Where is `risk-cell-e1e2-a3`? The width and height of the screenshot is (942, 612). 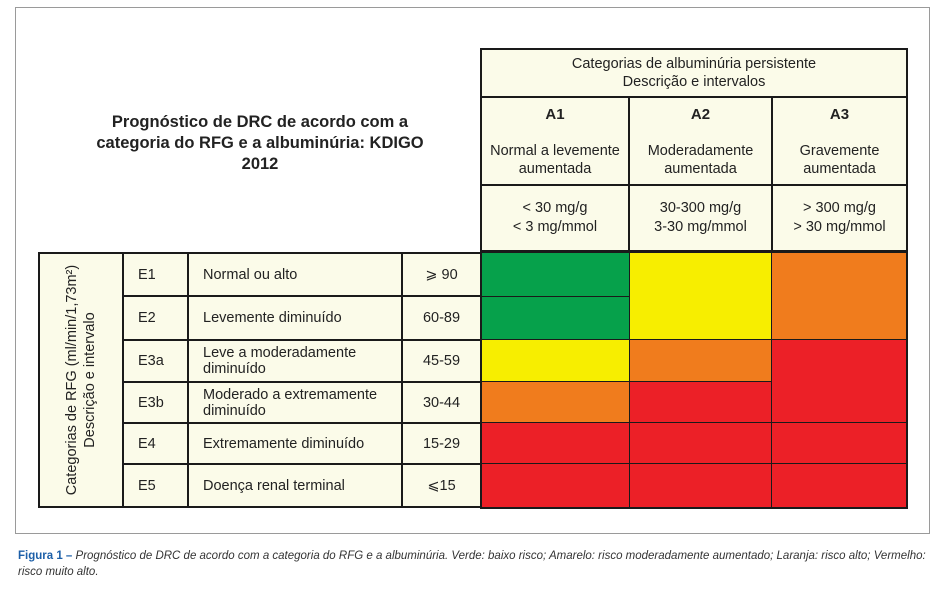 risk-cell-e1e2-a3 is located at coordinates (839, 296).